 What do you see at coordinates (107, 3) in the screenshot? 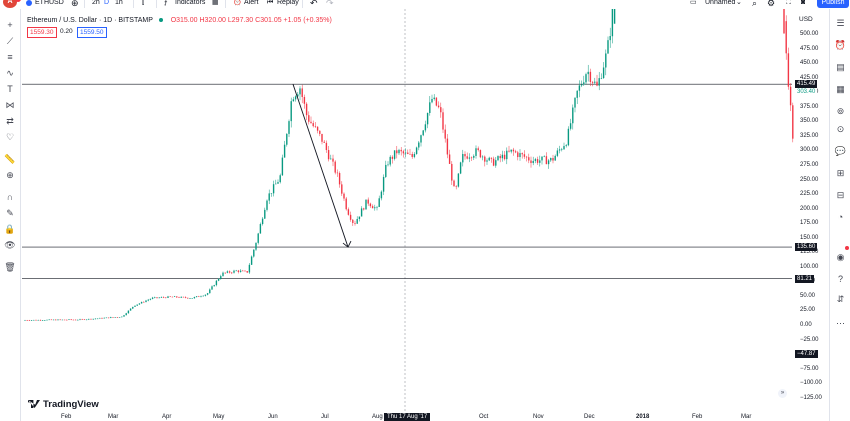
I see `interval-d: D` at bounding box center [107, 3].